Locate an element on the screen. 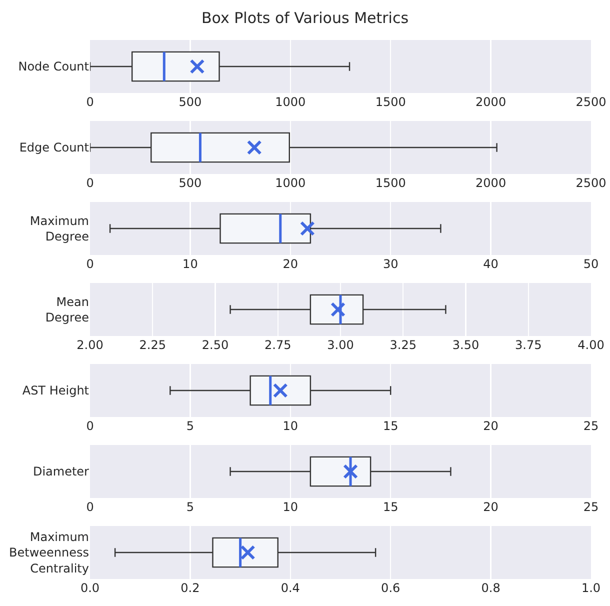 This screenshot has width=610, height=606. x-tick-label: 2.50 is located at coordinates (215, 345).